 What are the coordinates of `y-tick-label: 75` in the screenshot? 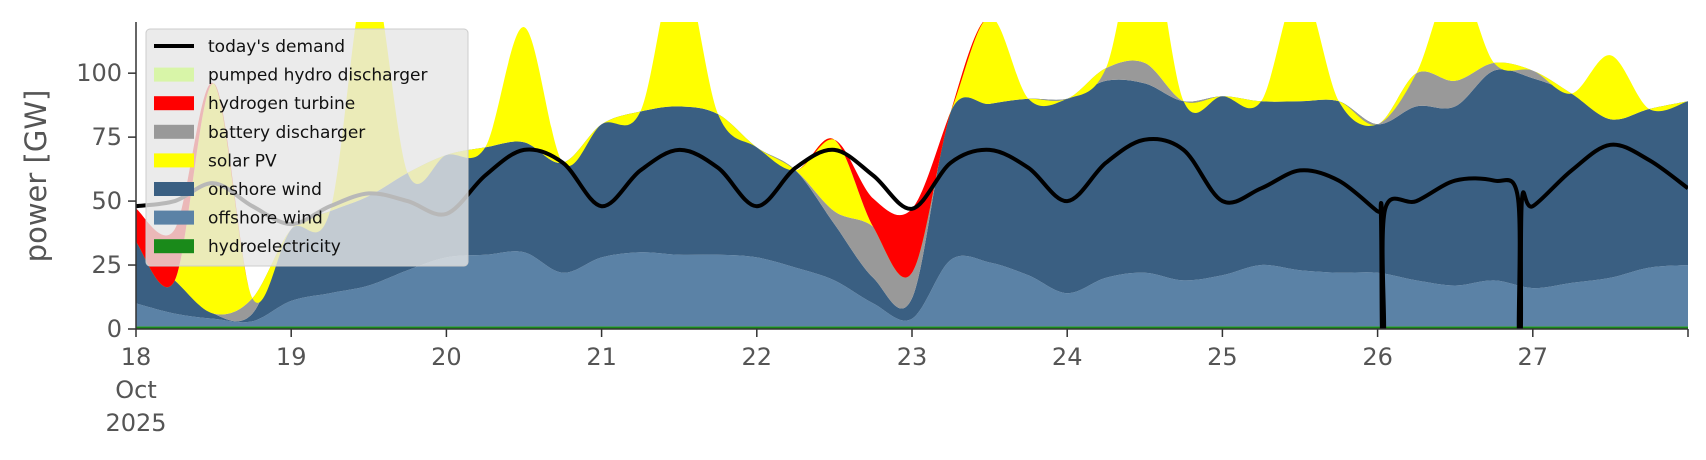 It's located at (106, 137).